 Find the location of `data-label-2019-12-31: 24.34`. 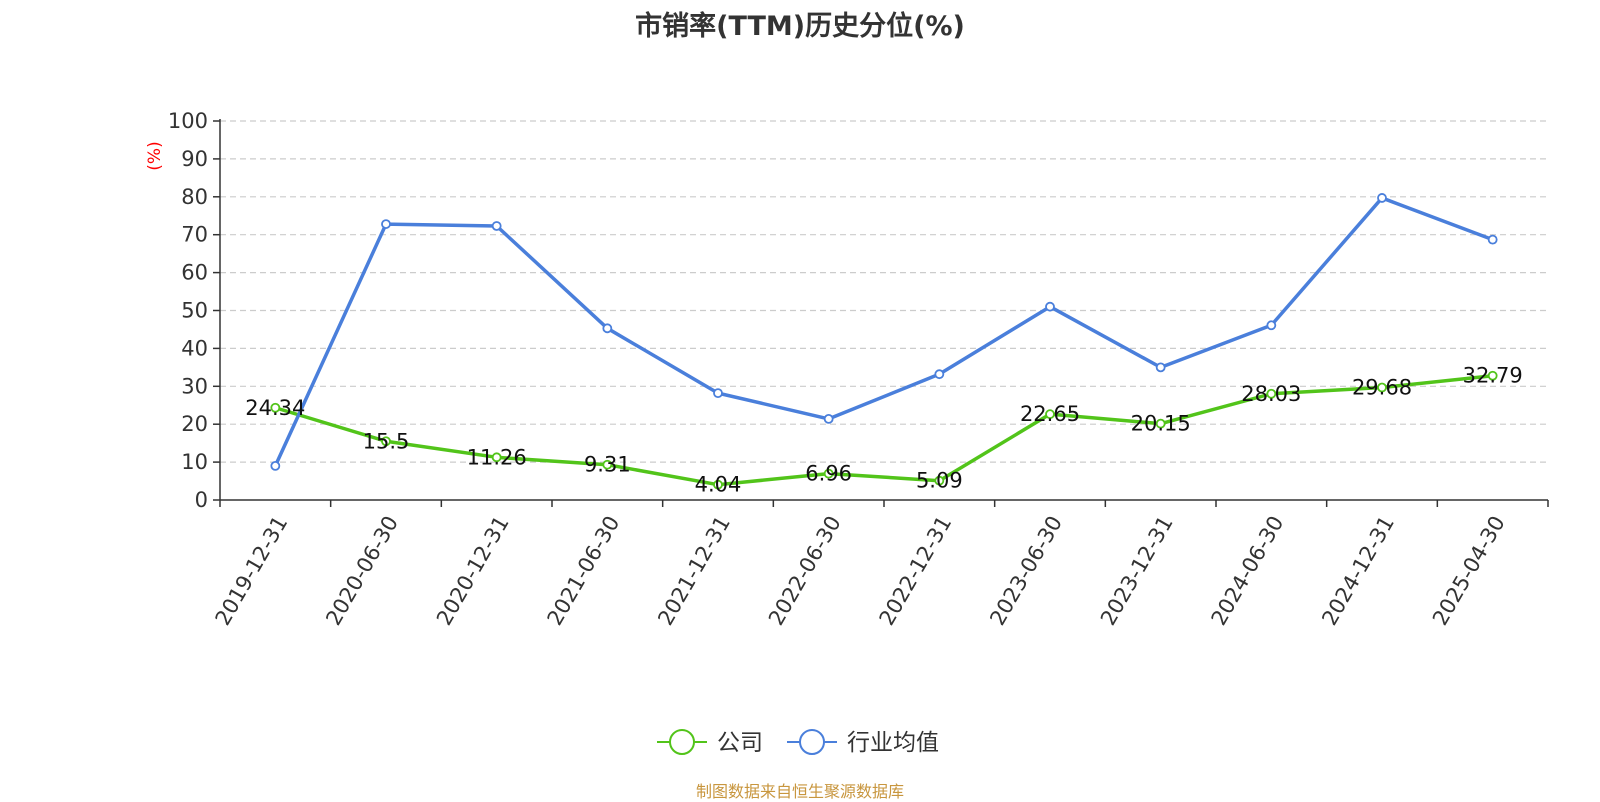

data-label-2019-12-31: 24.34 is located at coordinates (275, 408).